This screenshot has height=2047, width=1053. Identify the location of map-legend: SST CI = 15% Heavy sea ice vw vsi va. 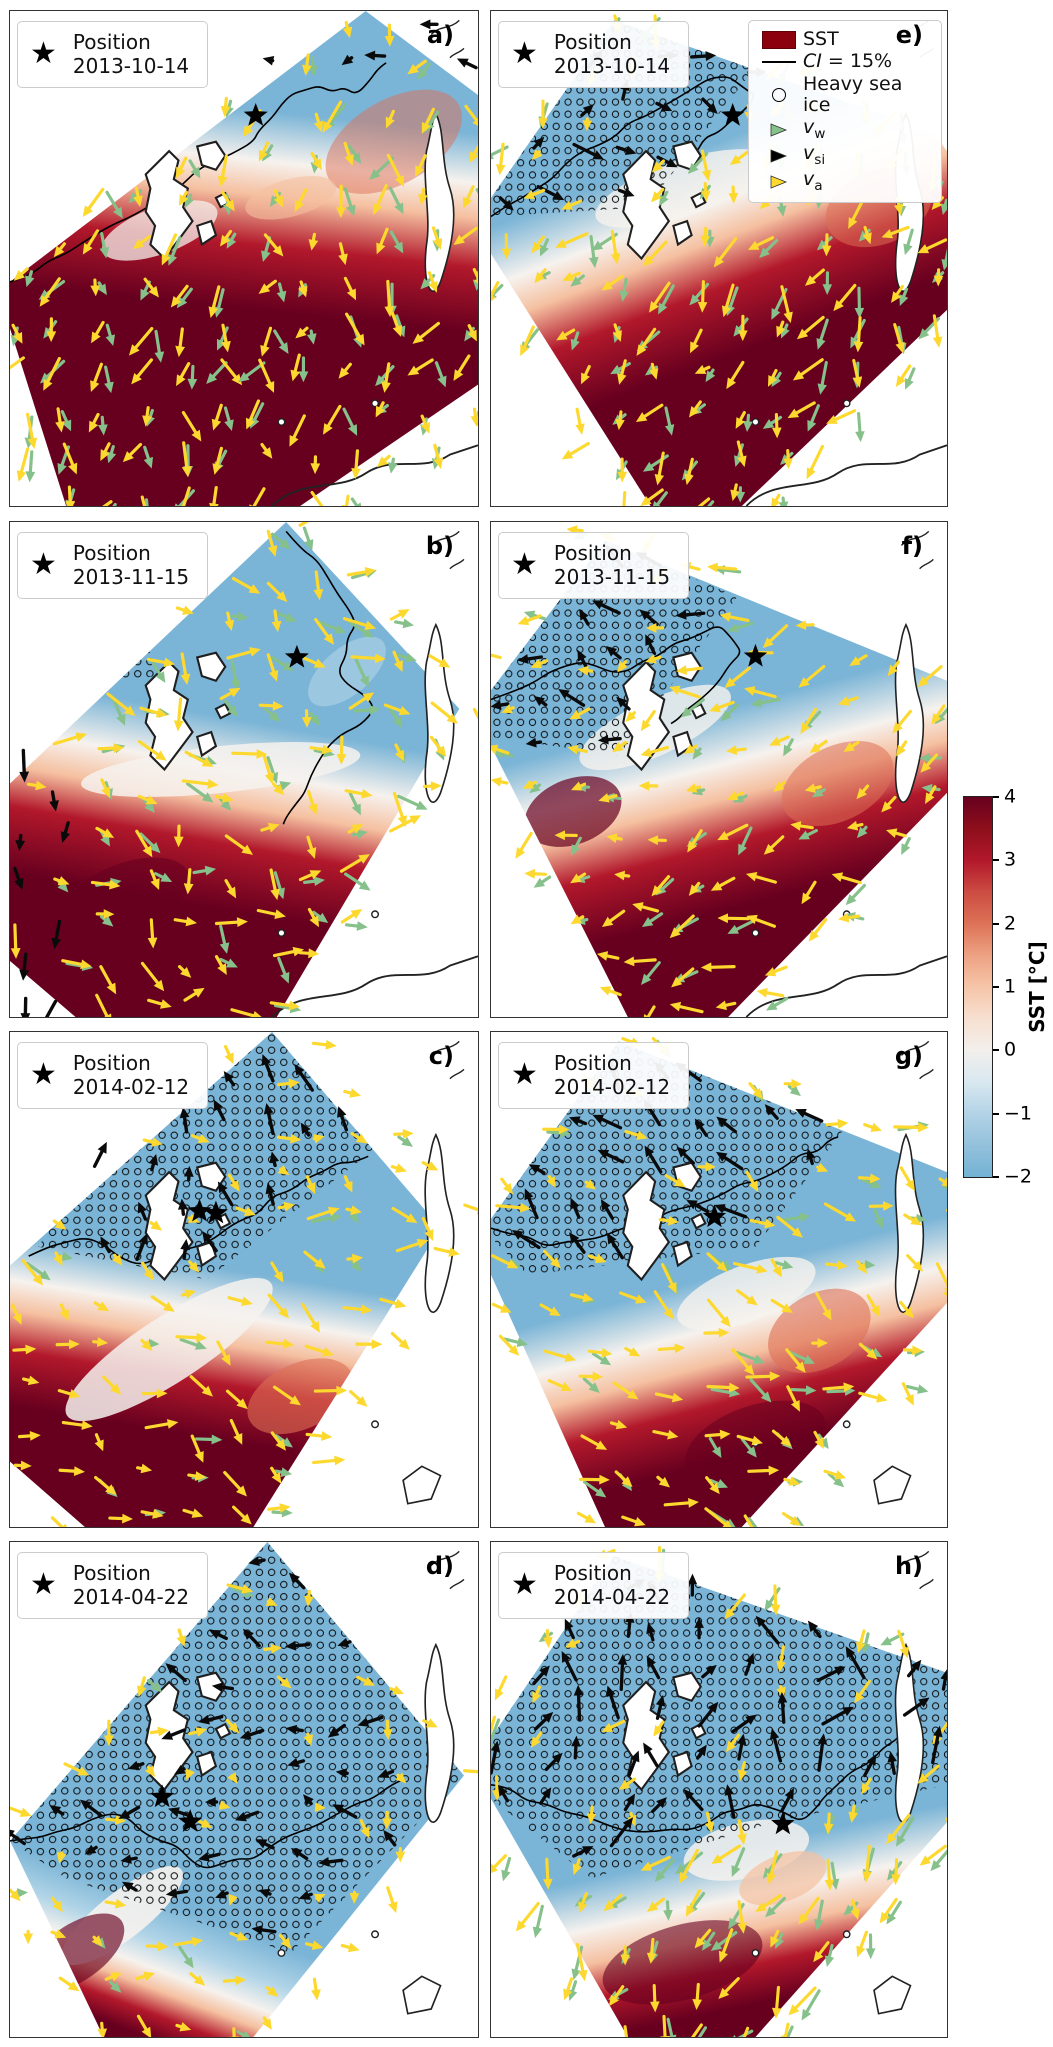
(845, 112).